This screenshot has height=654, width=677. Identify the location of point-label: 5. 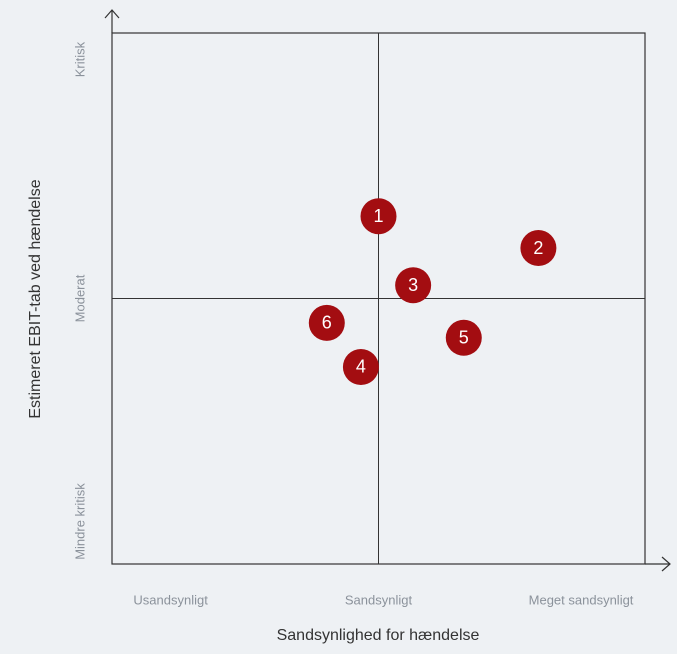
(464, 338).